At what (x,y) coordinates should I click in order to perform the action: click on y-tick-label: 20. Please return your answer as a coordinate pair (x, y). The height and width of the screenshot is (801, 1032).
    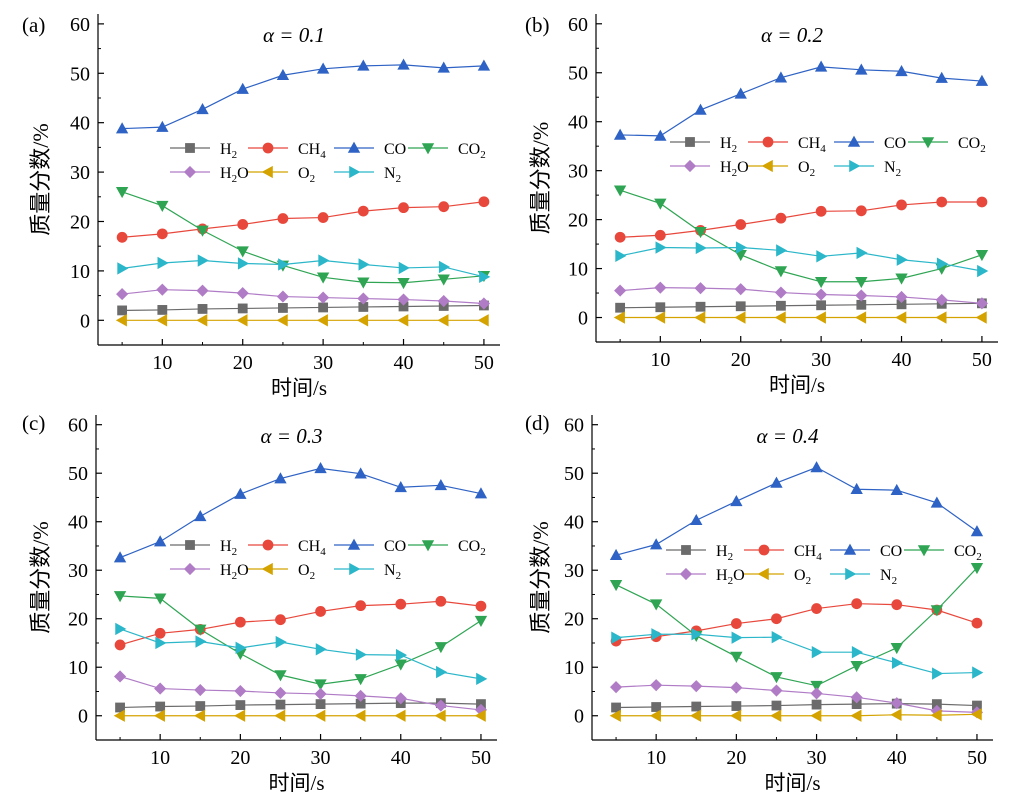
    Looking at the image, I should click on (574, 620).